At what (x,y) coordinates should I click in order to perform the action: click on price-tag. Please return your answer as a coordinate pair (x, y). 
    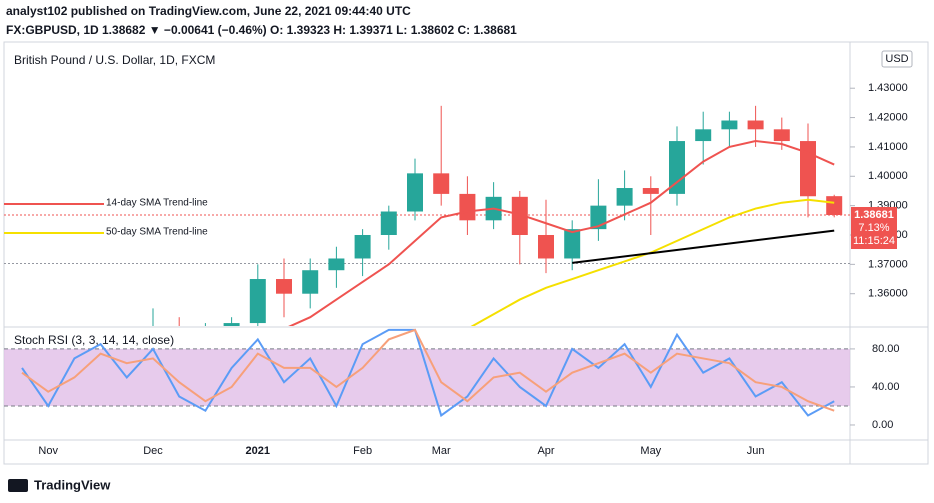
    Looking at the image, I should click on (874, 228).